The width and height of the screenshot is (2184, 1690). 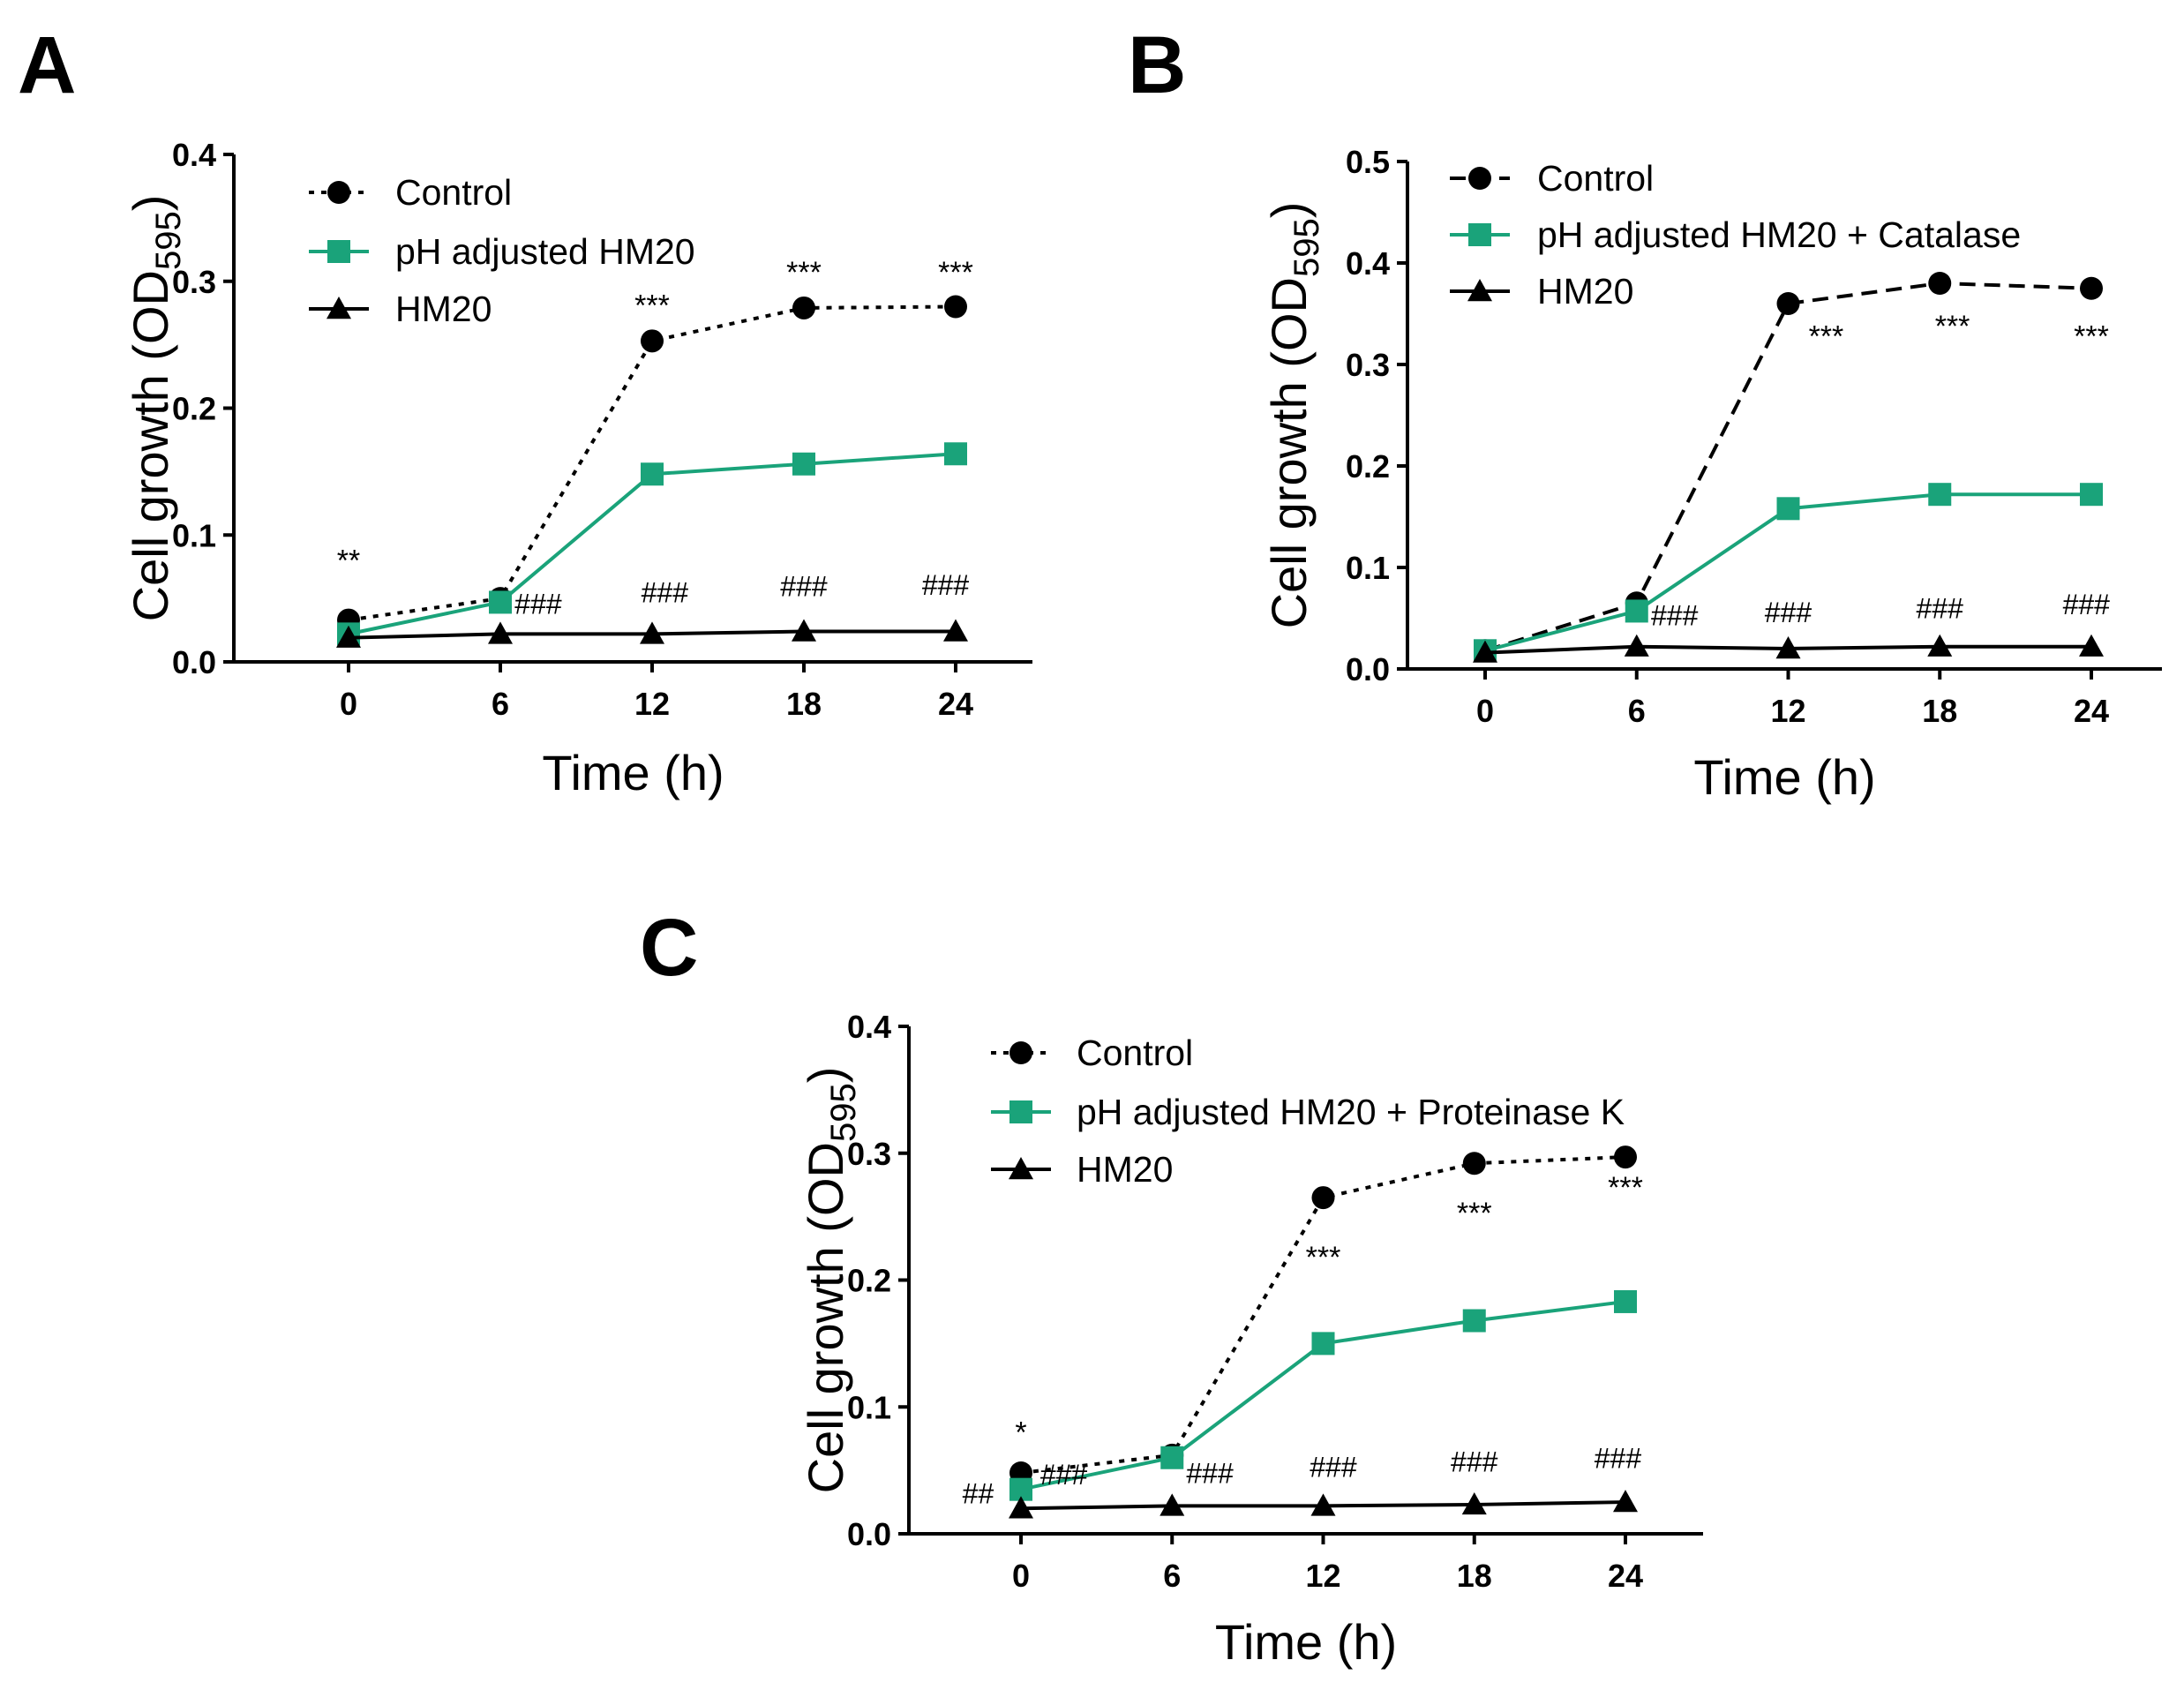 I want to click on y-tick-label: 0.5, so click(x=1368, y=162).